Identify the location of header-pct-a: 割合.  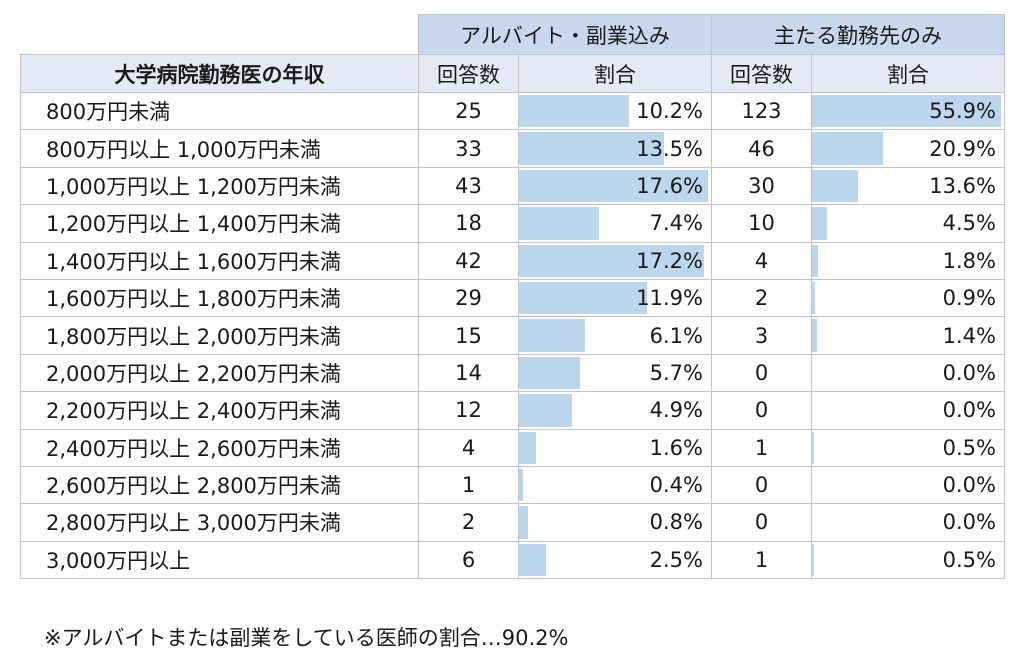
(615, 73).